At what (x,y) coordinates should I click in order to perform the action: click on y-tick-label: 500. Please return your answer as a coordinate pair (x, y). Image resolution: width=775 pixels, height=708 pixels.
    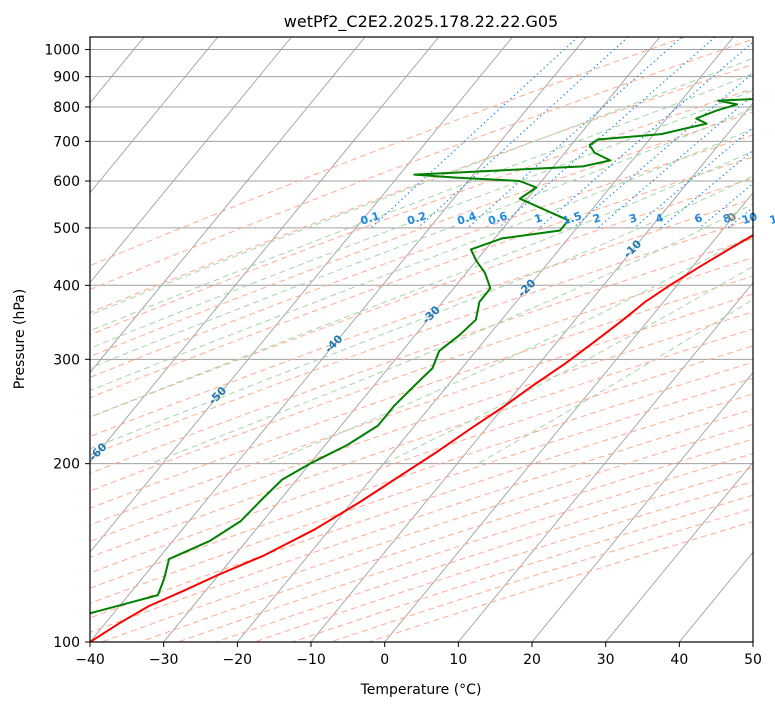
    Looking at the image, I should click on (66, 229).